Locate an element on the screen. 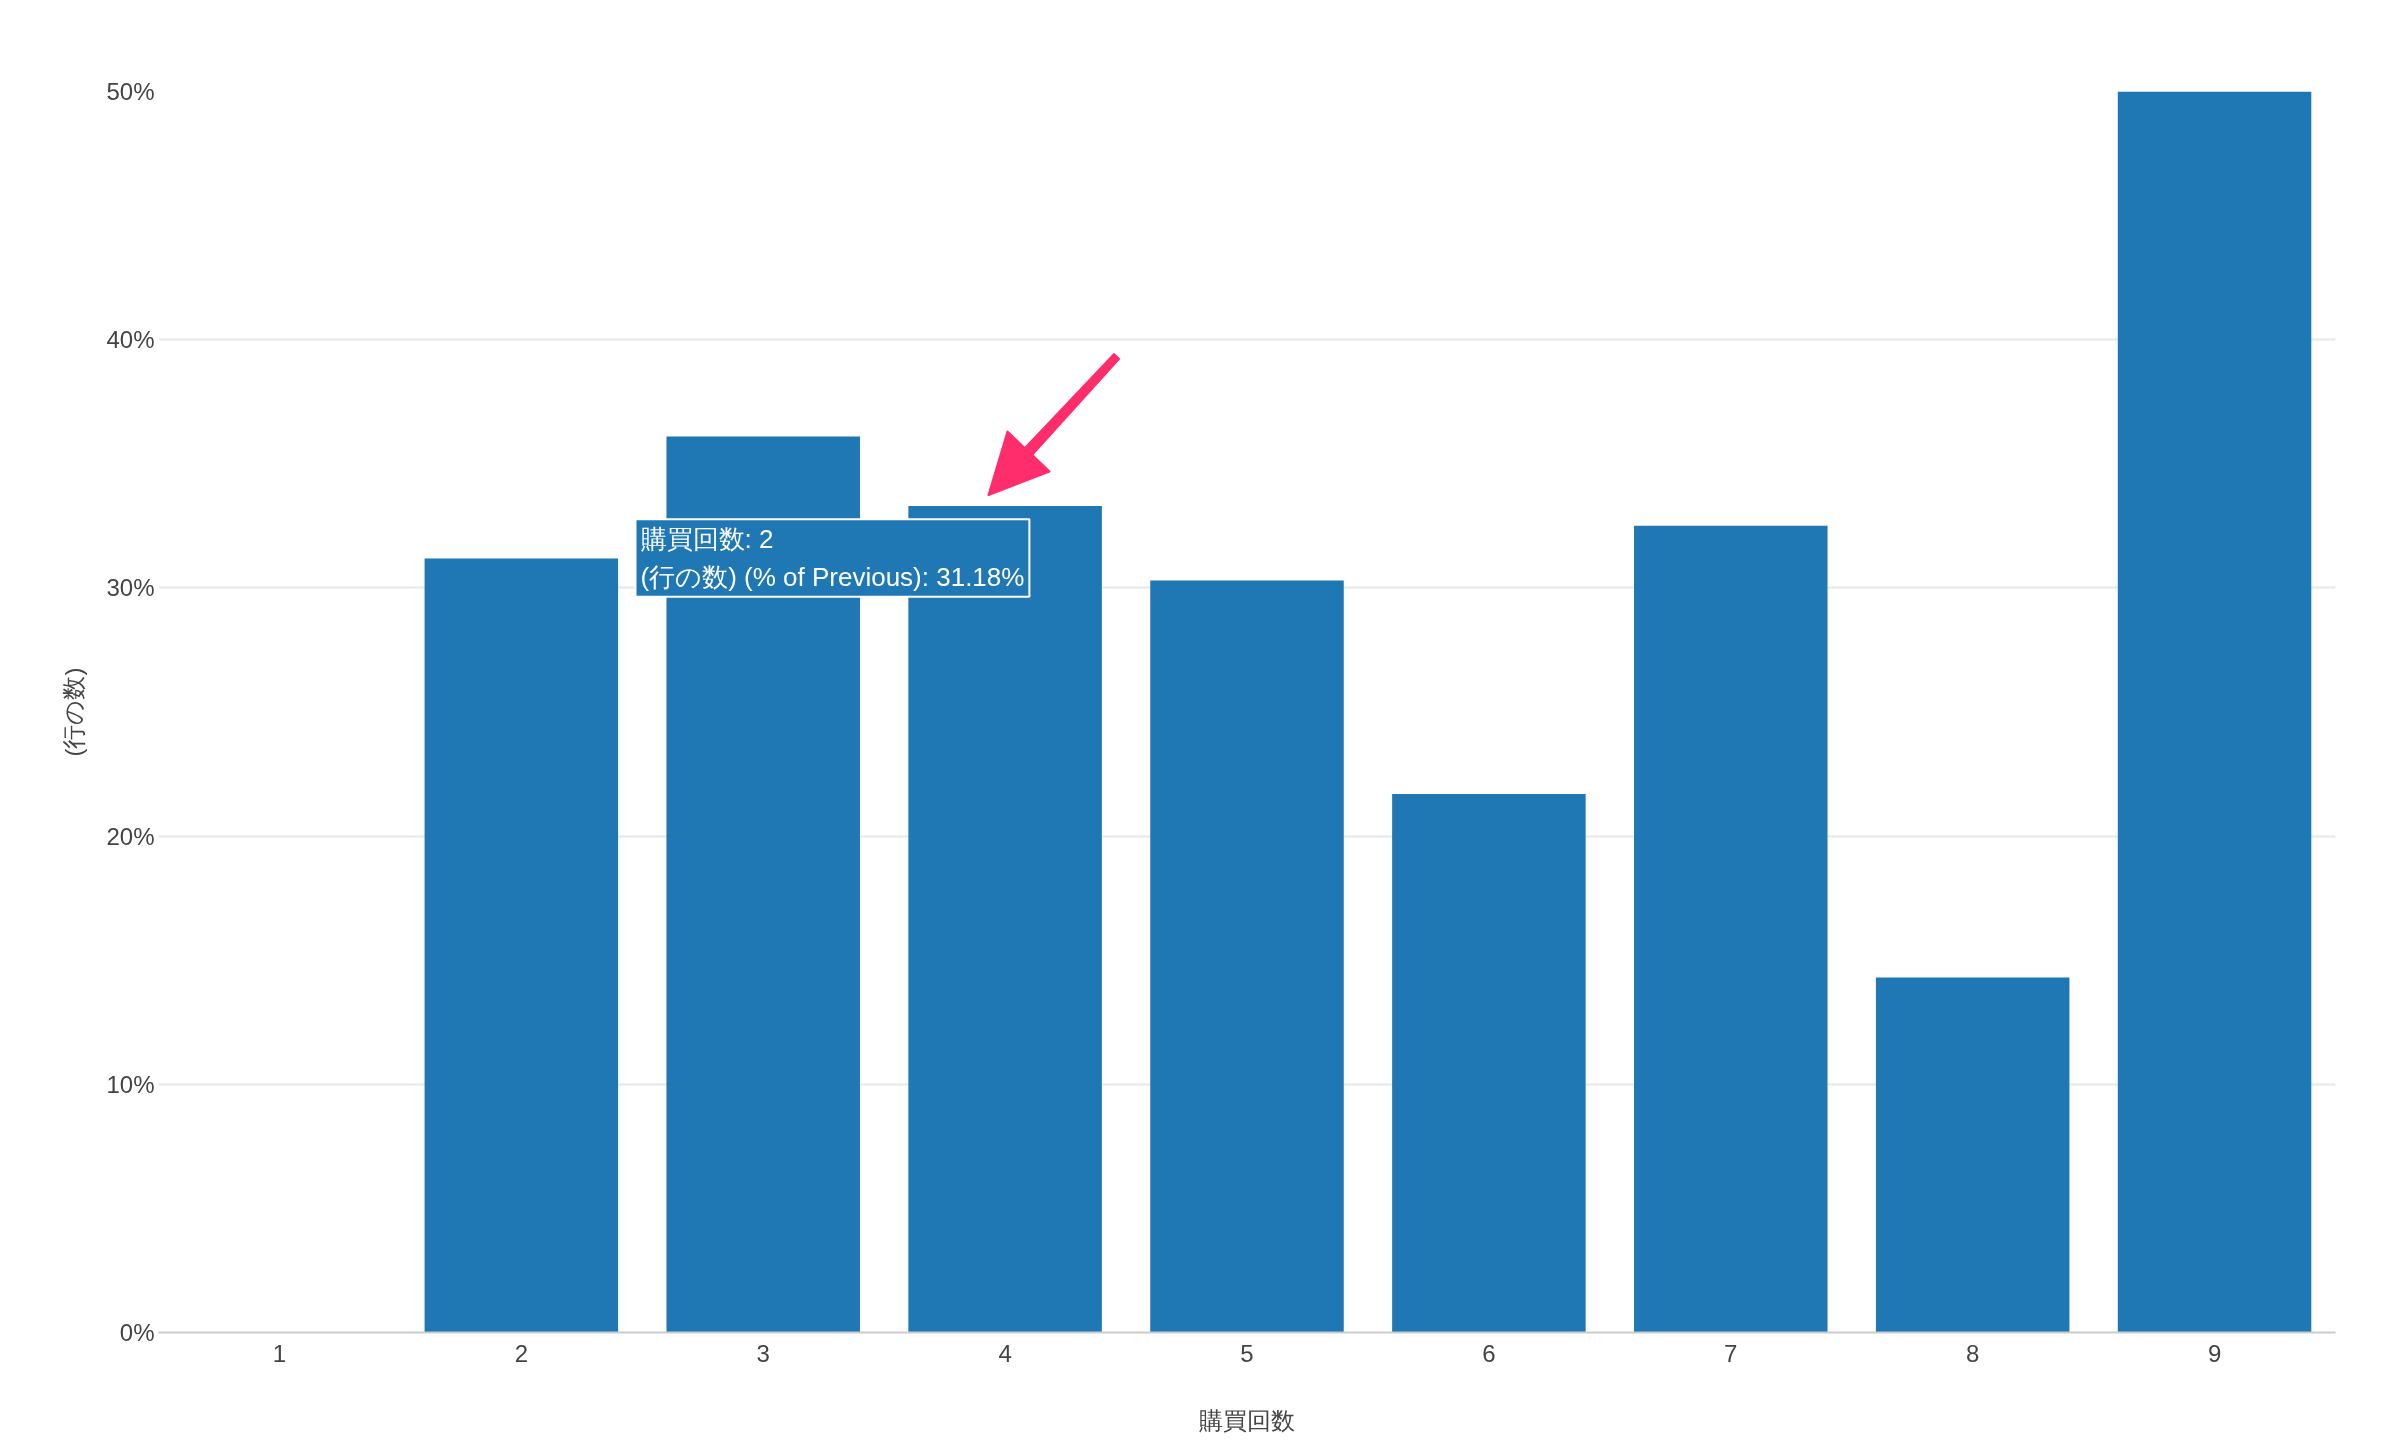 The width and height of the screenshot is (2392, 1440). x-tick-label: 1 is located at coordinates (279, 1353).